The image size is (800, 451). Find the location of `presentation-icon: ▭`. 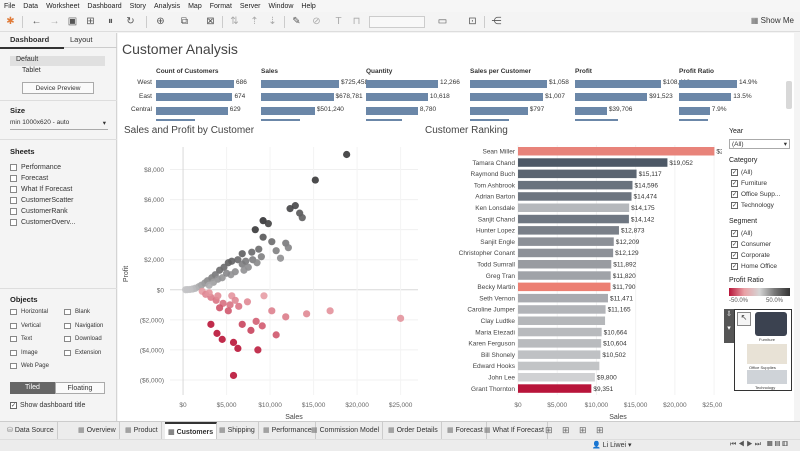

presentation-icon: ▭ is located at coordinates (442, 21).